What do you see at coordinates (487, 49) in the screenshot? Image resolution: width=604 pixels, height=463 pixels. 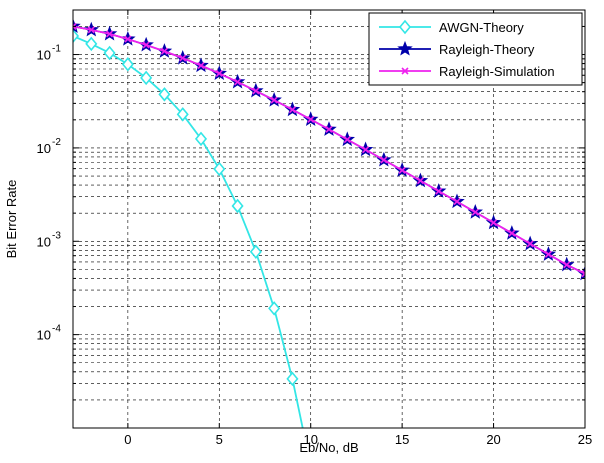 I see `legend-label: Rayleigh-Theory` at bounding box center [487, 49].